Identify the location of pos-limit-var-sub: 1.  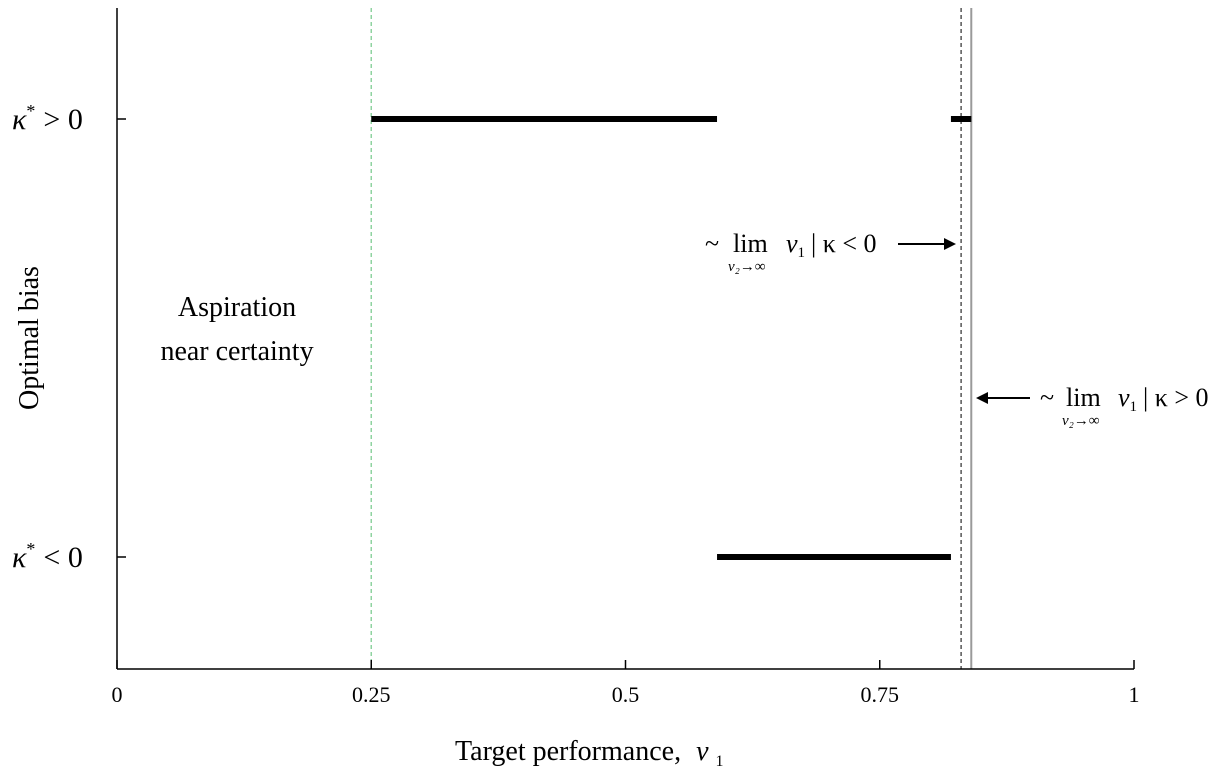
(1134, 407).